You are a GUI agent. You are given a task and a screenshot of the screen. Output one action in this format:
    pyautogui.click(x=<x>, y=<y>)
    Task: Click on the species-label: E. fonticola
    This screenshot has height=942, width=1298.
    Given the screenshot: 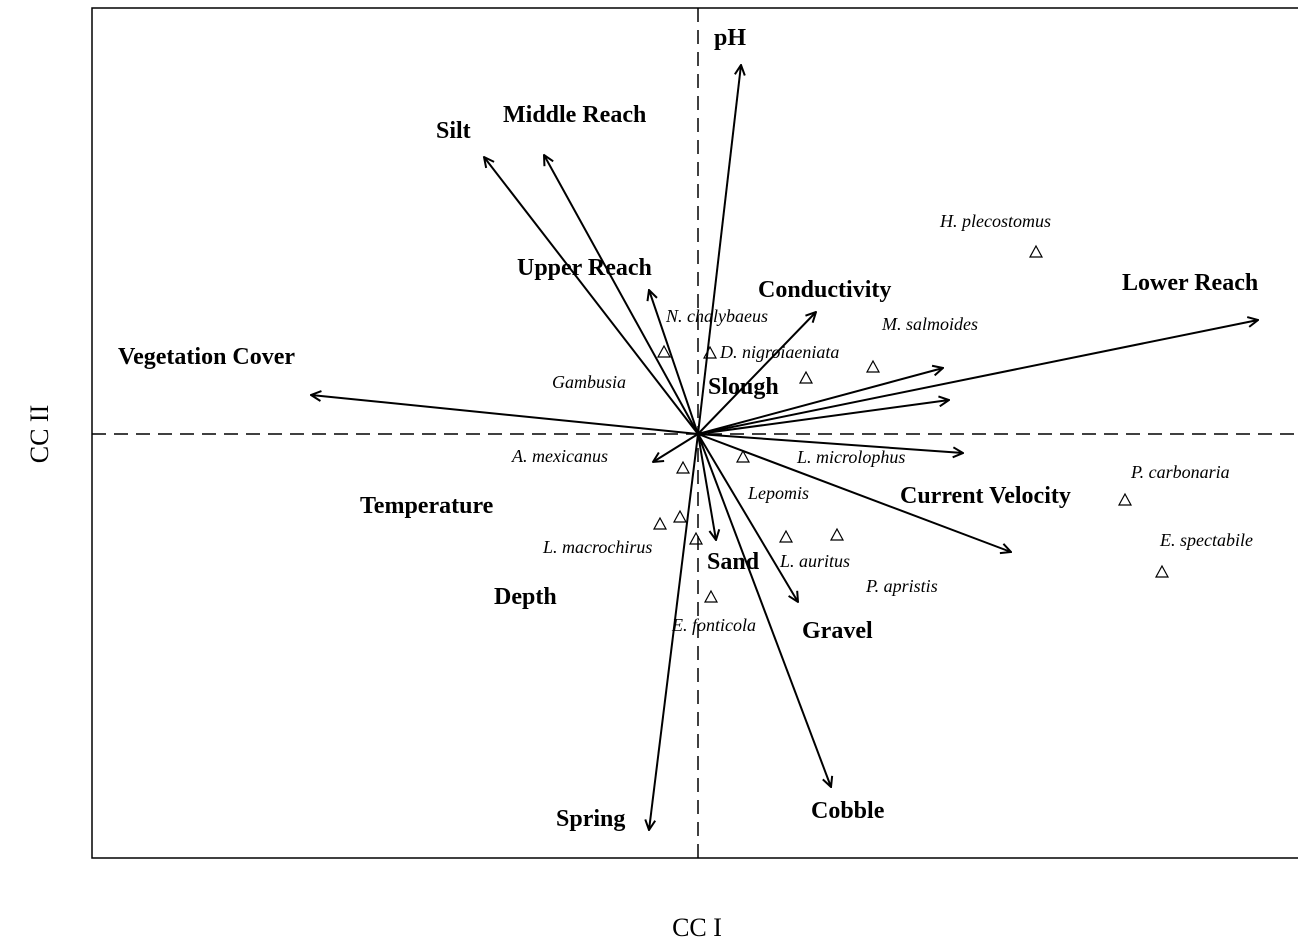 What is the action you would take?
    pyautogui.click(x=713, y=625)
    